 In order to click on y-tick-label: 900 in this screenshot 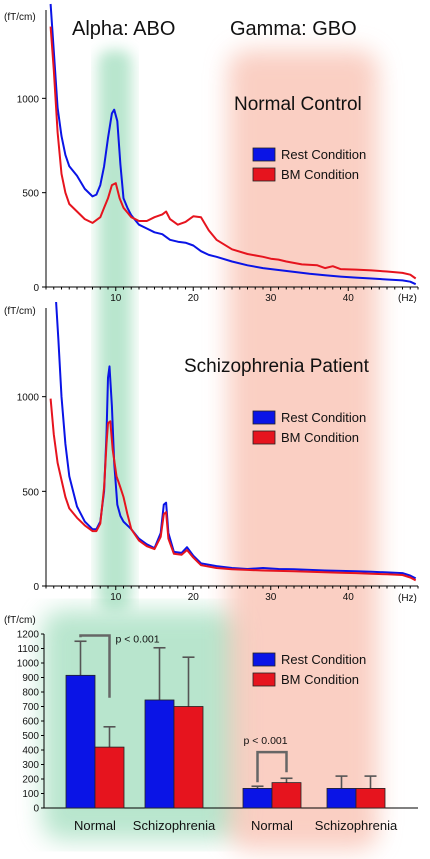, I will do `click(30, 678)`.